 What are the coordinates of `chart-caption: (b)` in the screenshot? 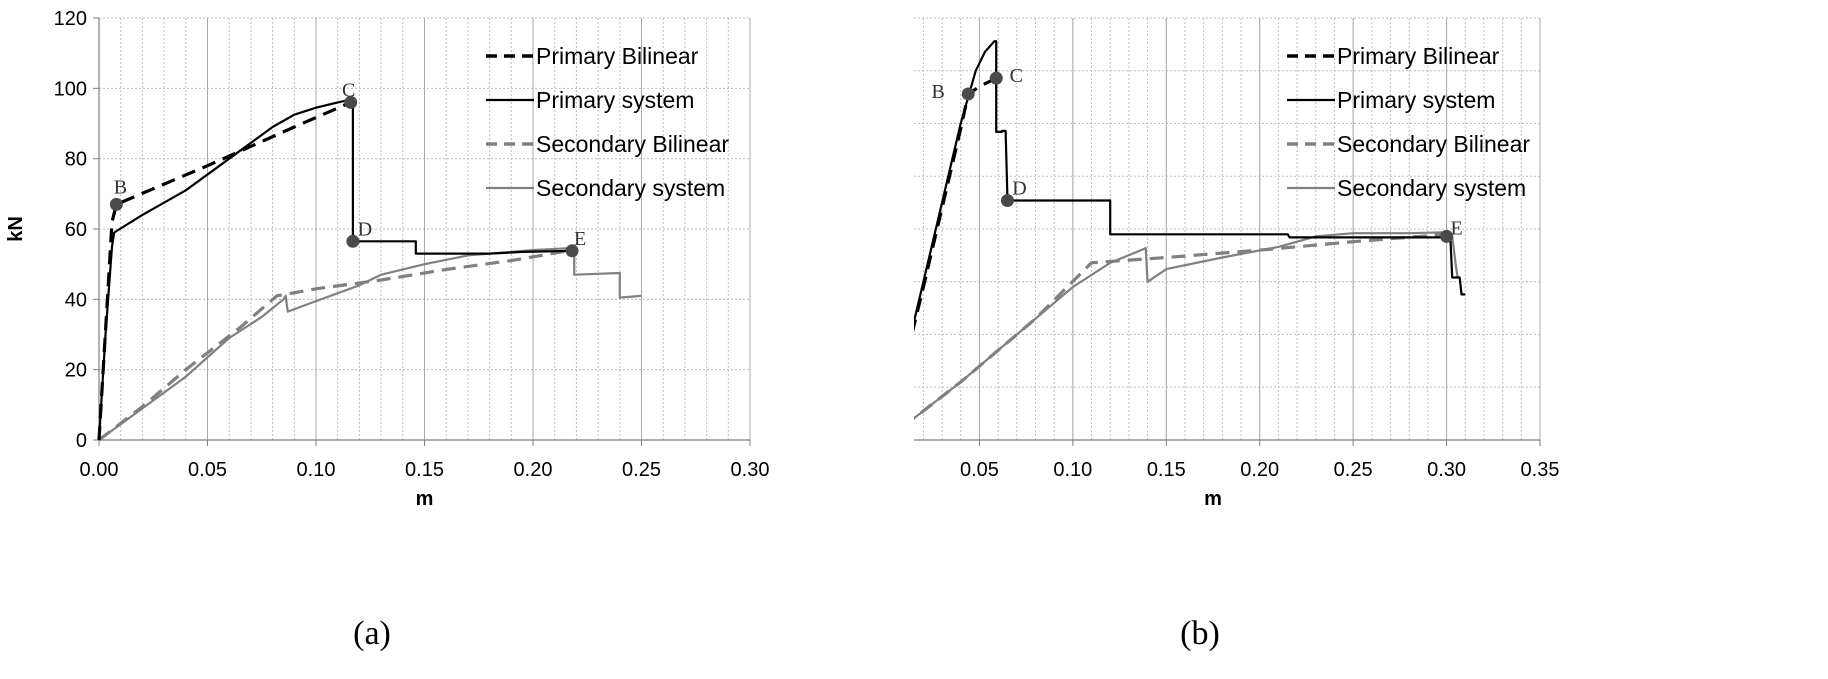 It's located at (1200, 633).